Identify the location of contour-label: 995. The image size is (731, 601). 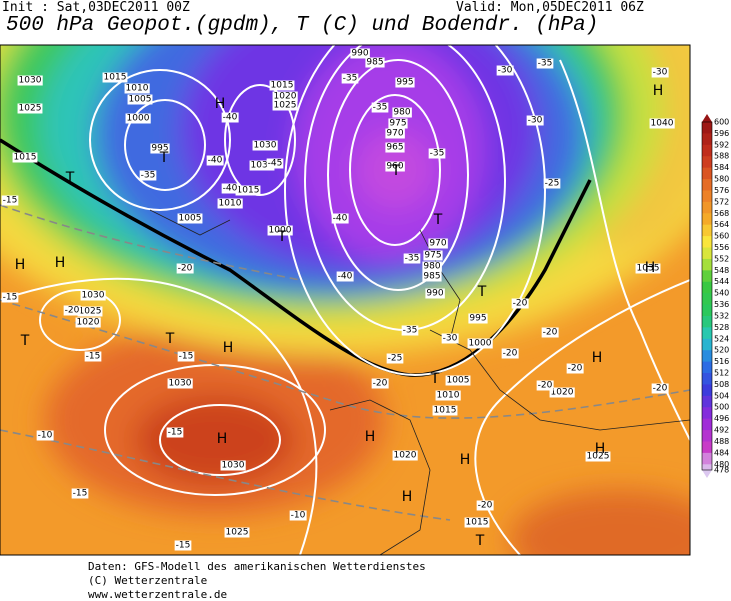
(404, 83).